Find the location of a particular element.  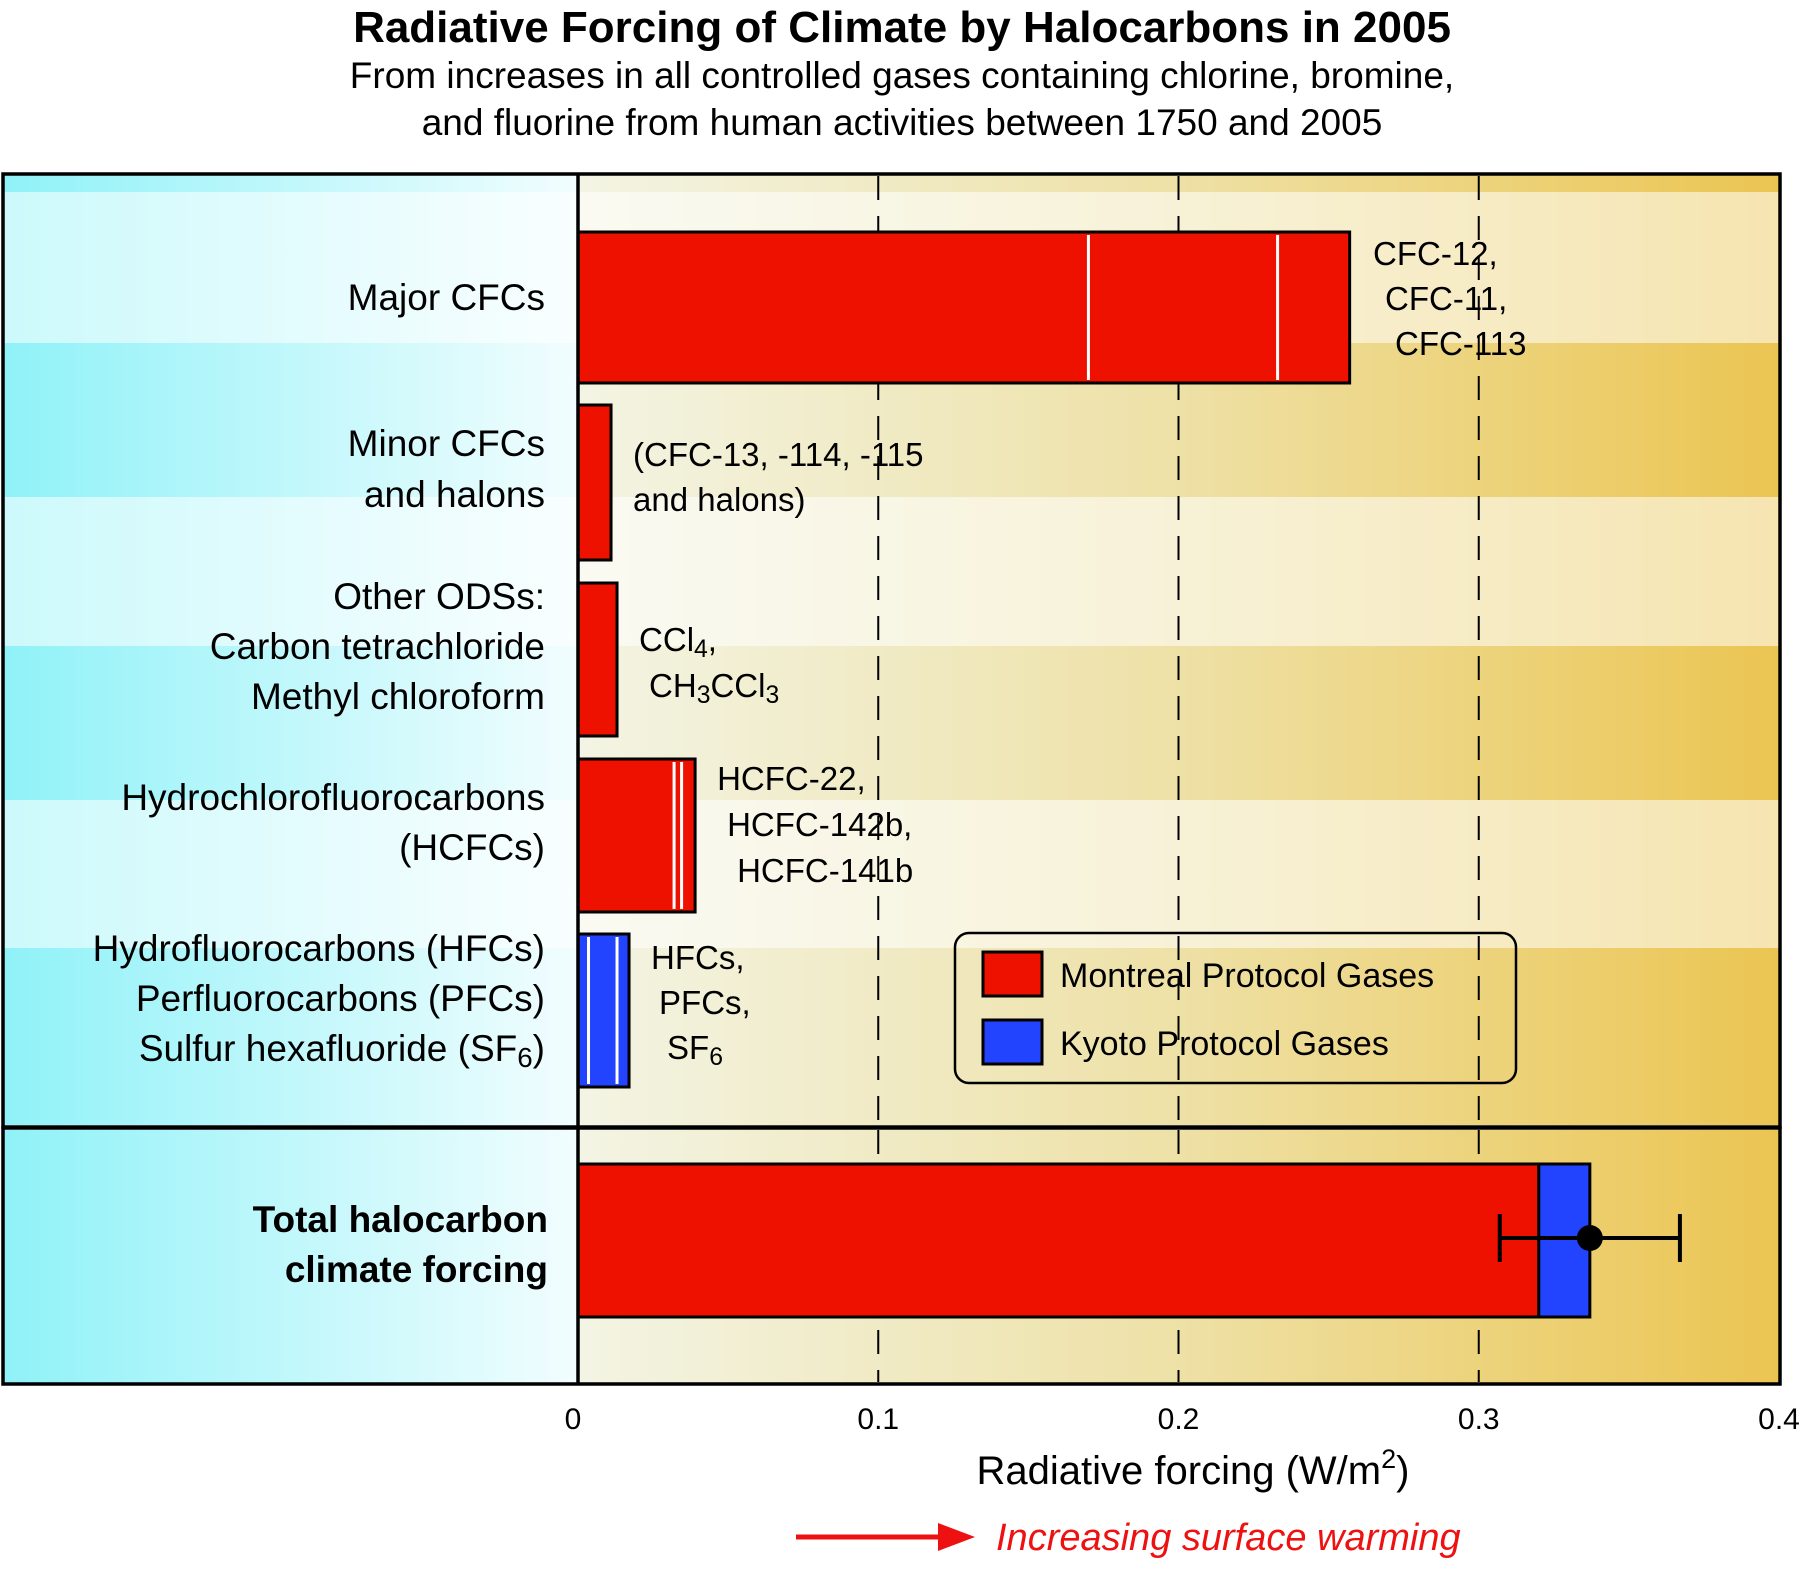

bar-annotation: HCFC-142b, is located at coordinates (819, 824).